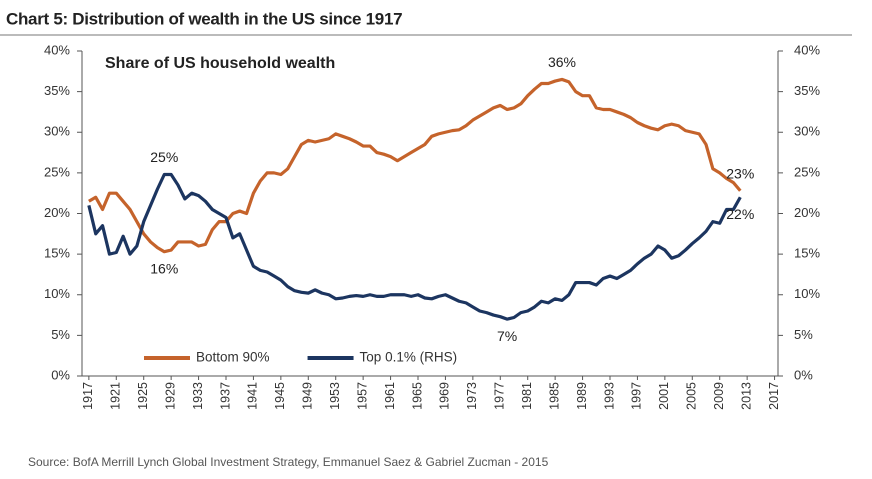 This screenshot has height=479, width=872. I want to click on chart-subtitle: Share of US household wealth, so click(220, 63).